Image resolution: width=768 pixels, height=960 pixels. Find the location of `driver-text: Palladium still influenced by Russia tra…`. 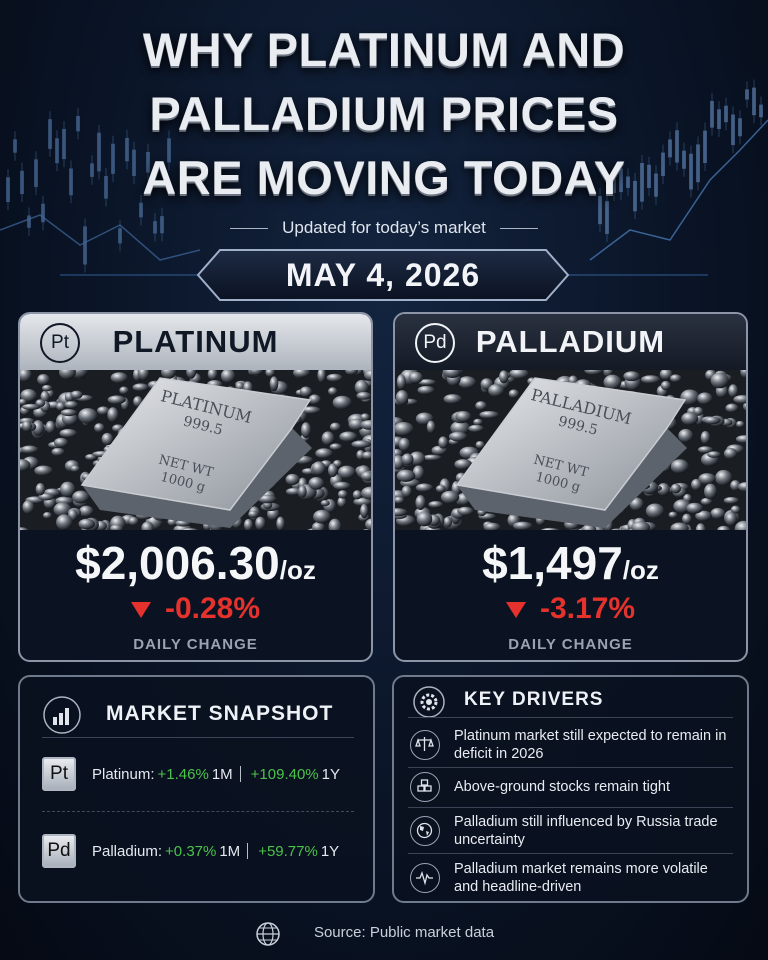

driver-text: Palladium still influenced by Russia tra… is located at coordinates (586, 831).